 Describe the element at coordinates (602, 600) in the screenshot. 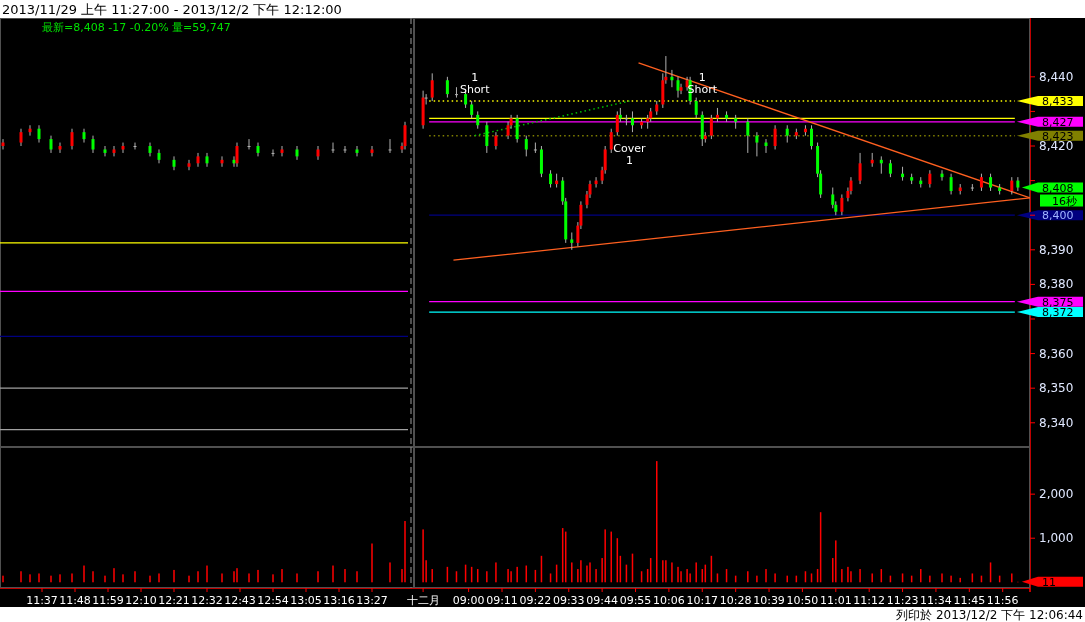

I see `x-tick-label: 09:44` at that location.